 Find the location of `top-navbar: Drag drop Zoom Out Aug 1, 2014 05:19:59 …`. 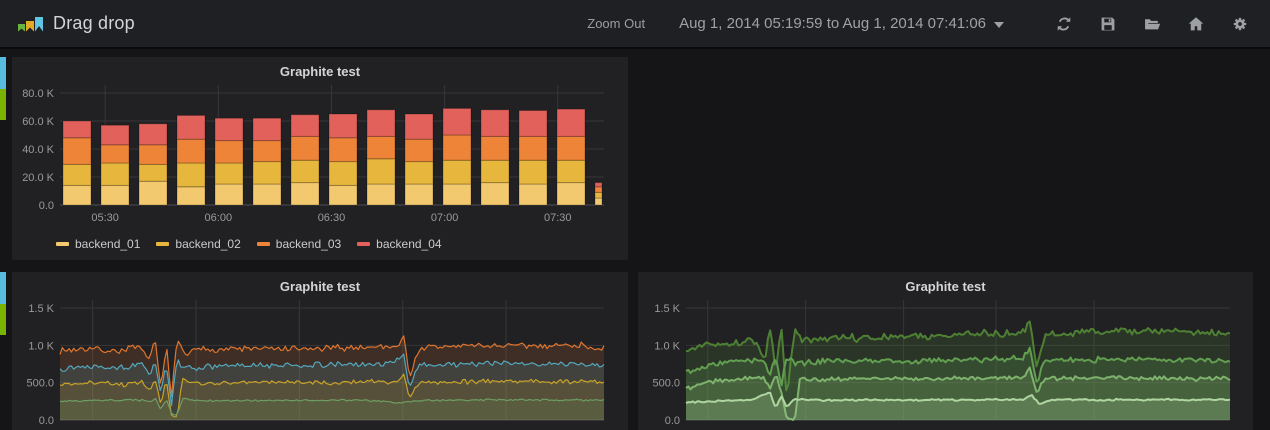

top-navbar: Drag drop Zoom Out Aug 1, 2014 05:19:59 … is located at coordinates (635, 24).